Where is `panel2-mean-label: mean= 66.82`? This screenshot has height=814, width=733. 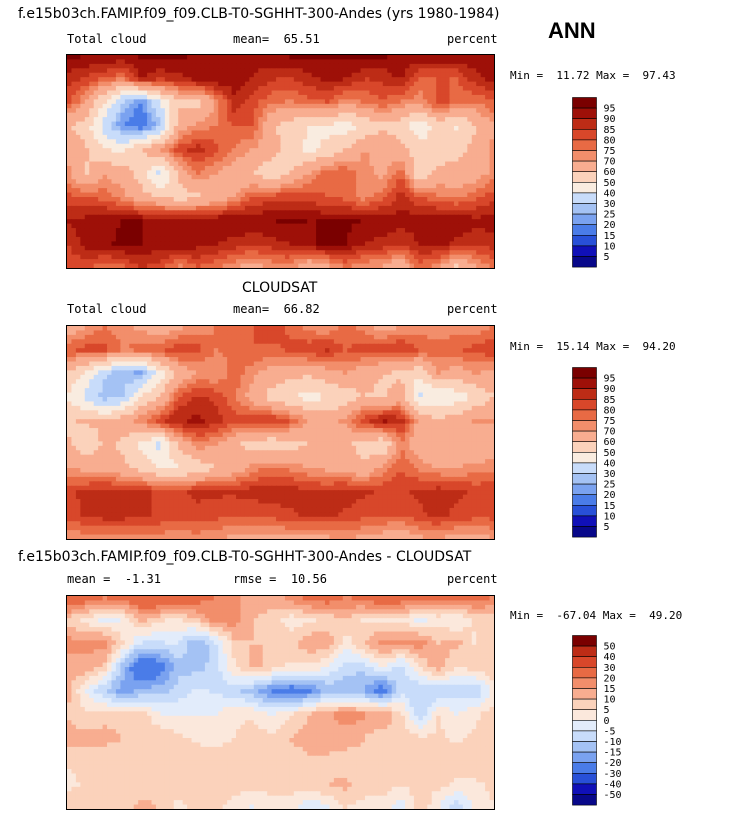
panel2-mean-label: mean= 66.82 is located at coordinates (276, 309).